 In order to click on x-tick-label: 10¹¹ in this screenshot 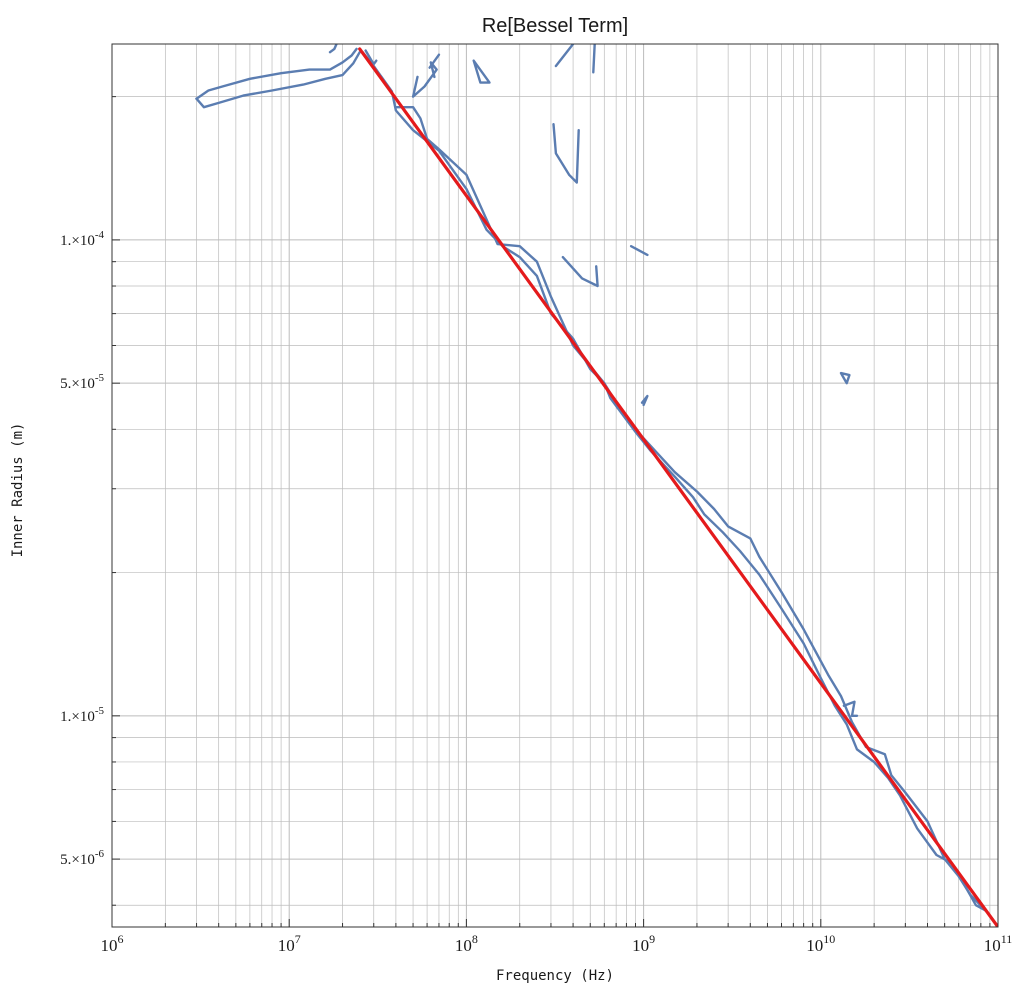, I will do `click(998, 943)`.